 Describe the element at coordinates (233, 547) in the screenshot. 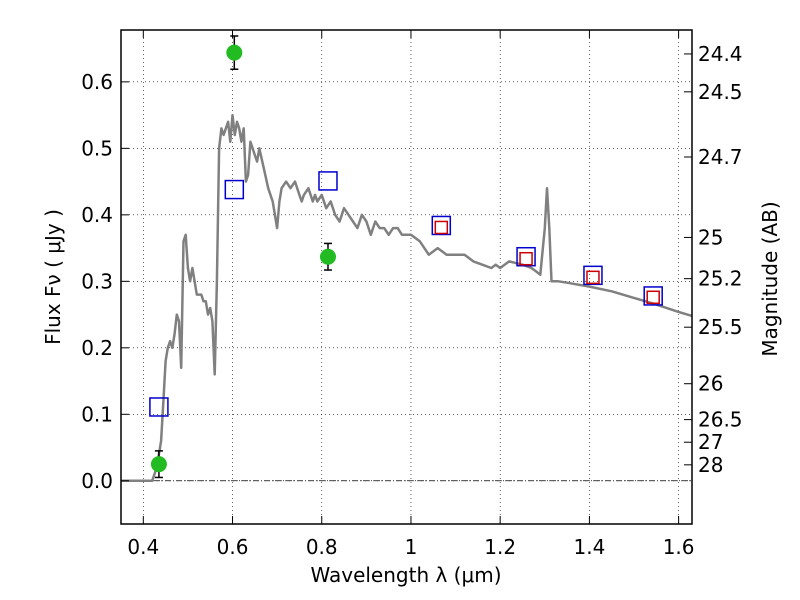

I see `x-tick-label: 0.6` at that location.